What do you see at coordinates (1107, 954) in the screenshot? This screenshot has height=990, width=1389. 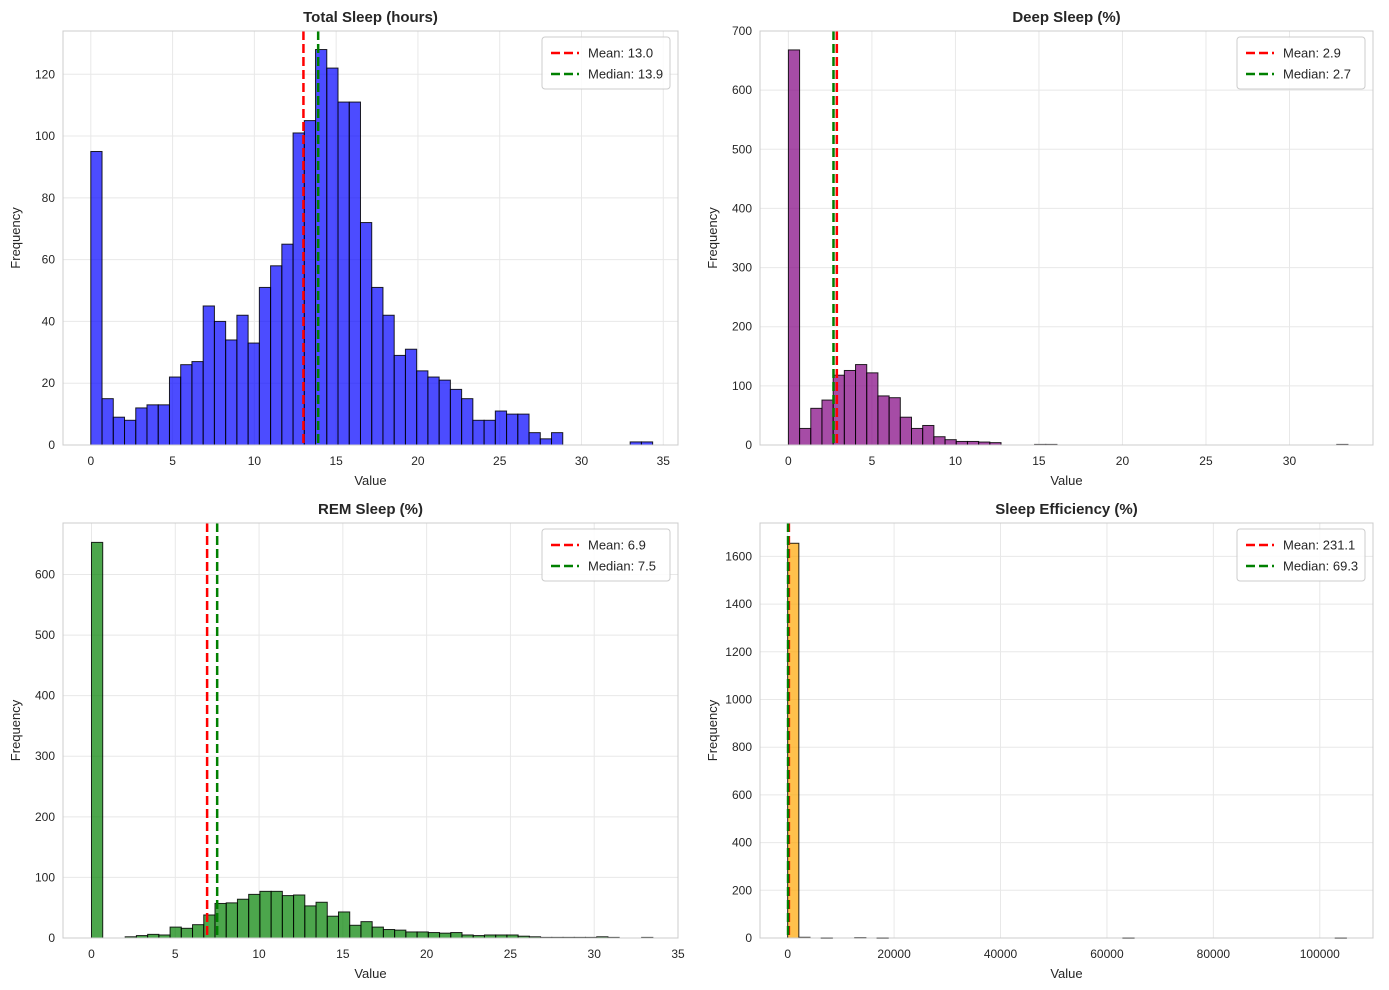 I see `x-tick-label: 60000` at bounding box center [1107, 954].